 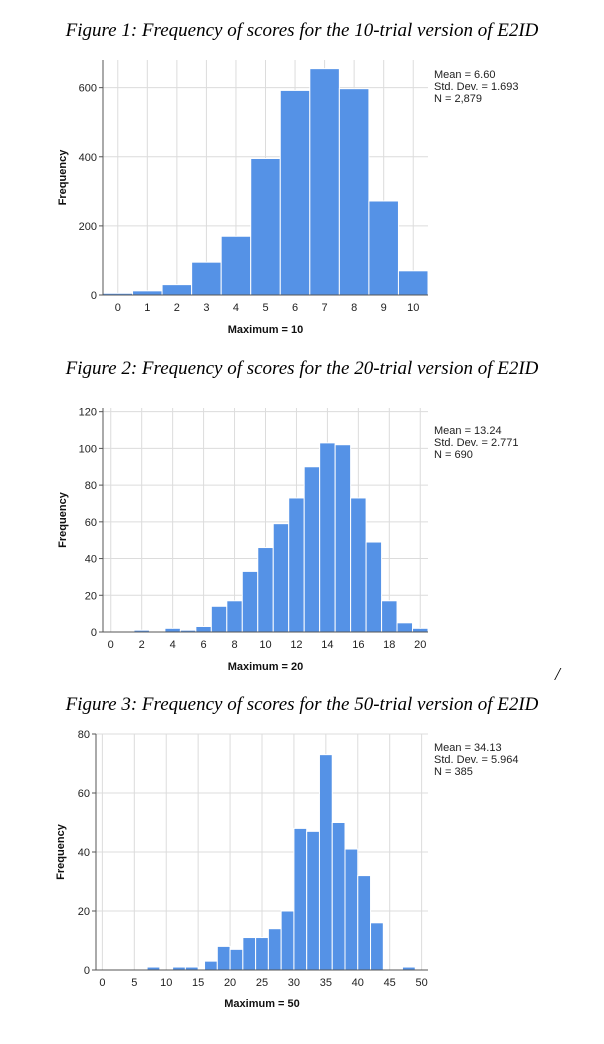 I want to click on stats-label: Std. Dev. = 2.771, so click(x=476, y=443).